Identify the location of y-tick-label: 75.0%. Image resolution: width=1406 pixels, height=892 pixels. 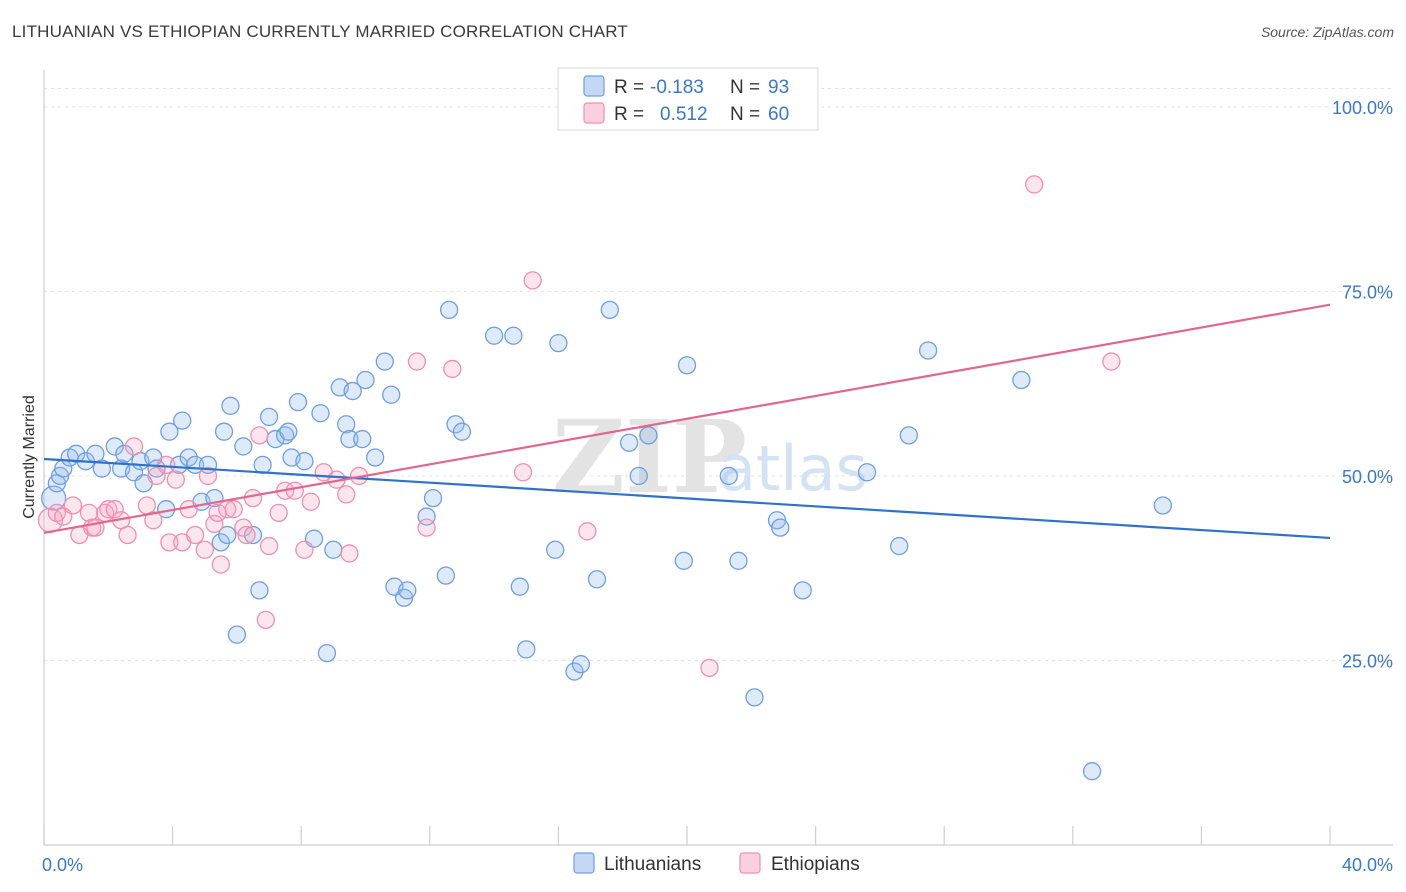
(1367, 292).